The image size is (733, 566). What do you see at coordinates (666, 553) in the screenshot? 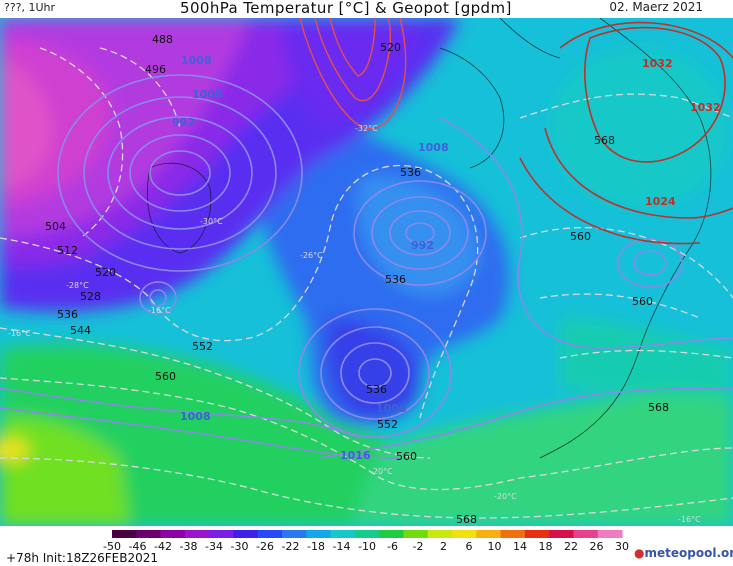
I see `brand-prefix: meteo` at bounding box center [666, 553].